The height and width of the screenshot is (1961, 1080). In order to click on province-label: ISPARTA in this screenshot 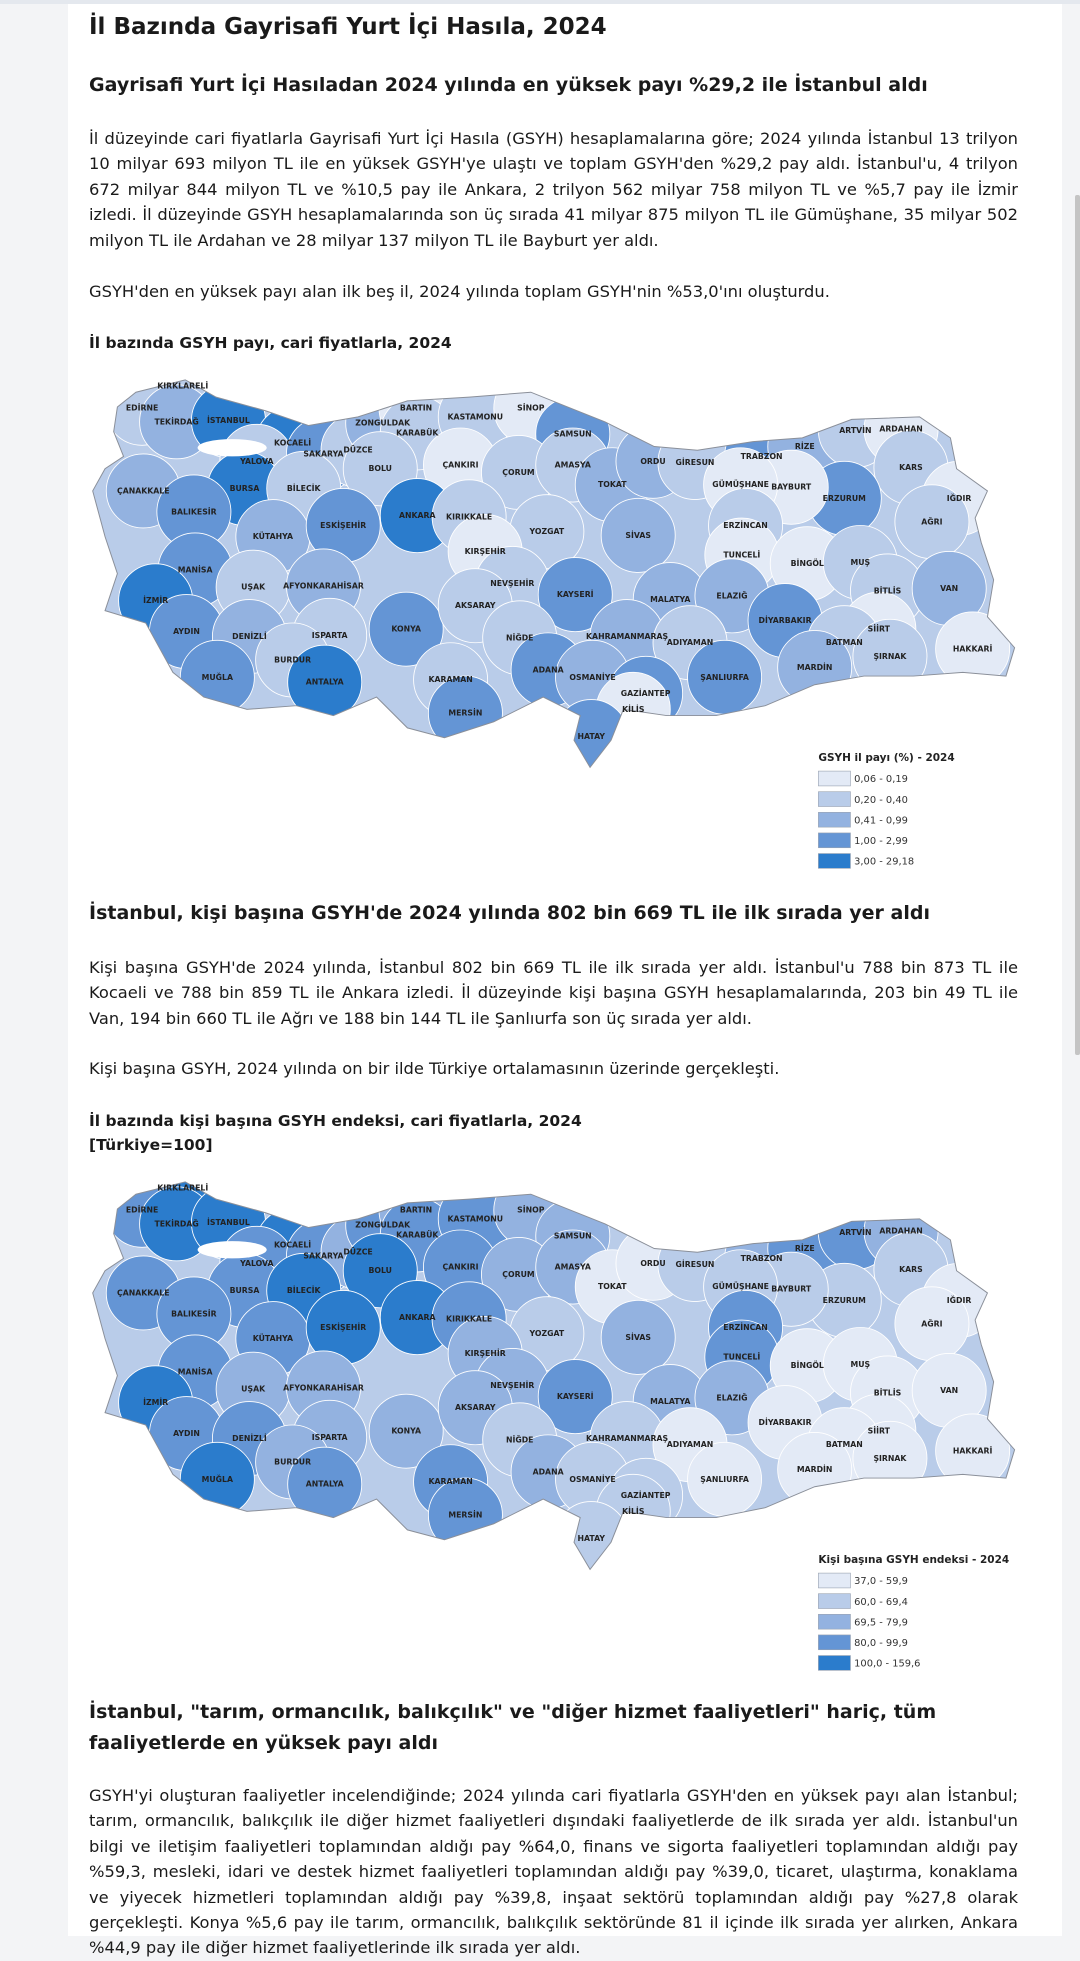, I will do `click(330, 635)`.